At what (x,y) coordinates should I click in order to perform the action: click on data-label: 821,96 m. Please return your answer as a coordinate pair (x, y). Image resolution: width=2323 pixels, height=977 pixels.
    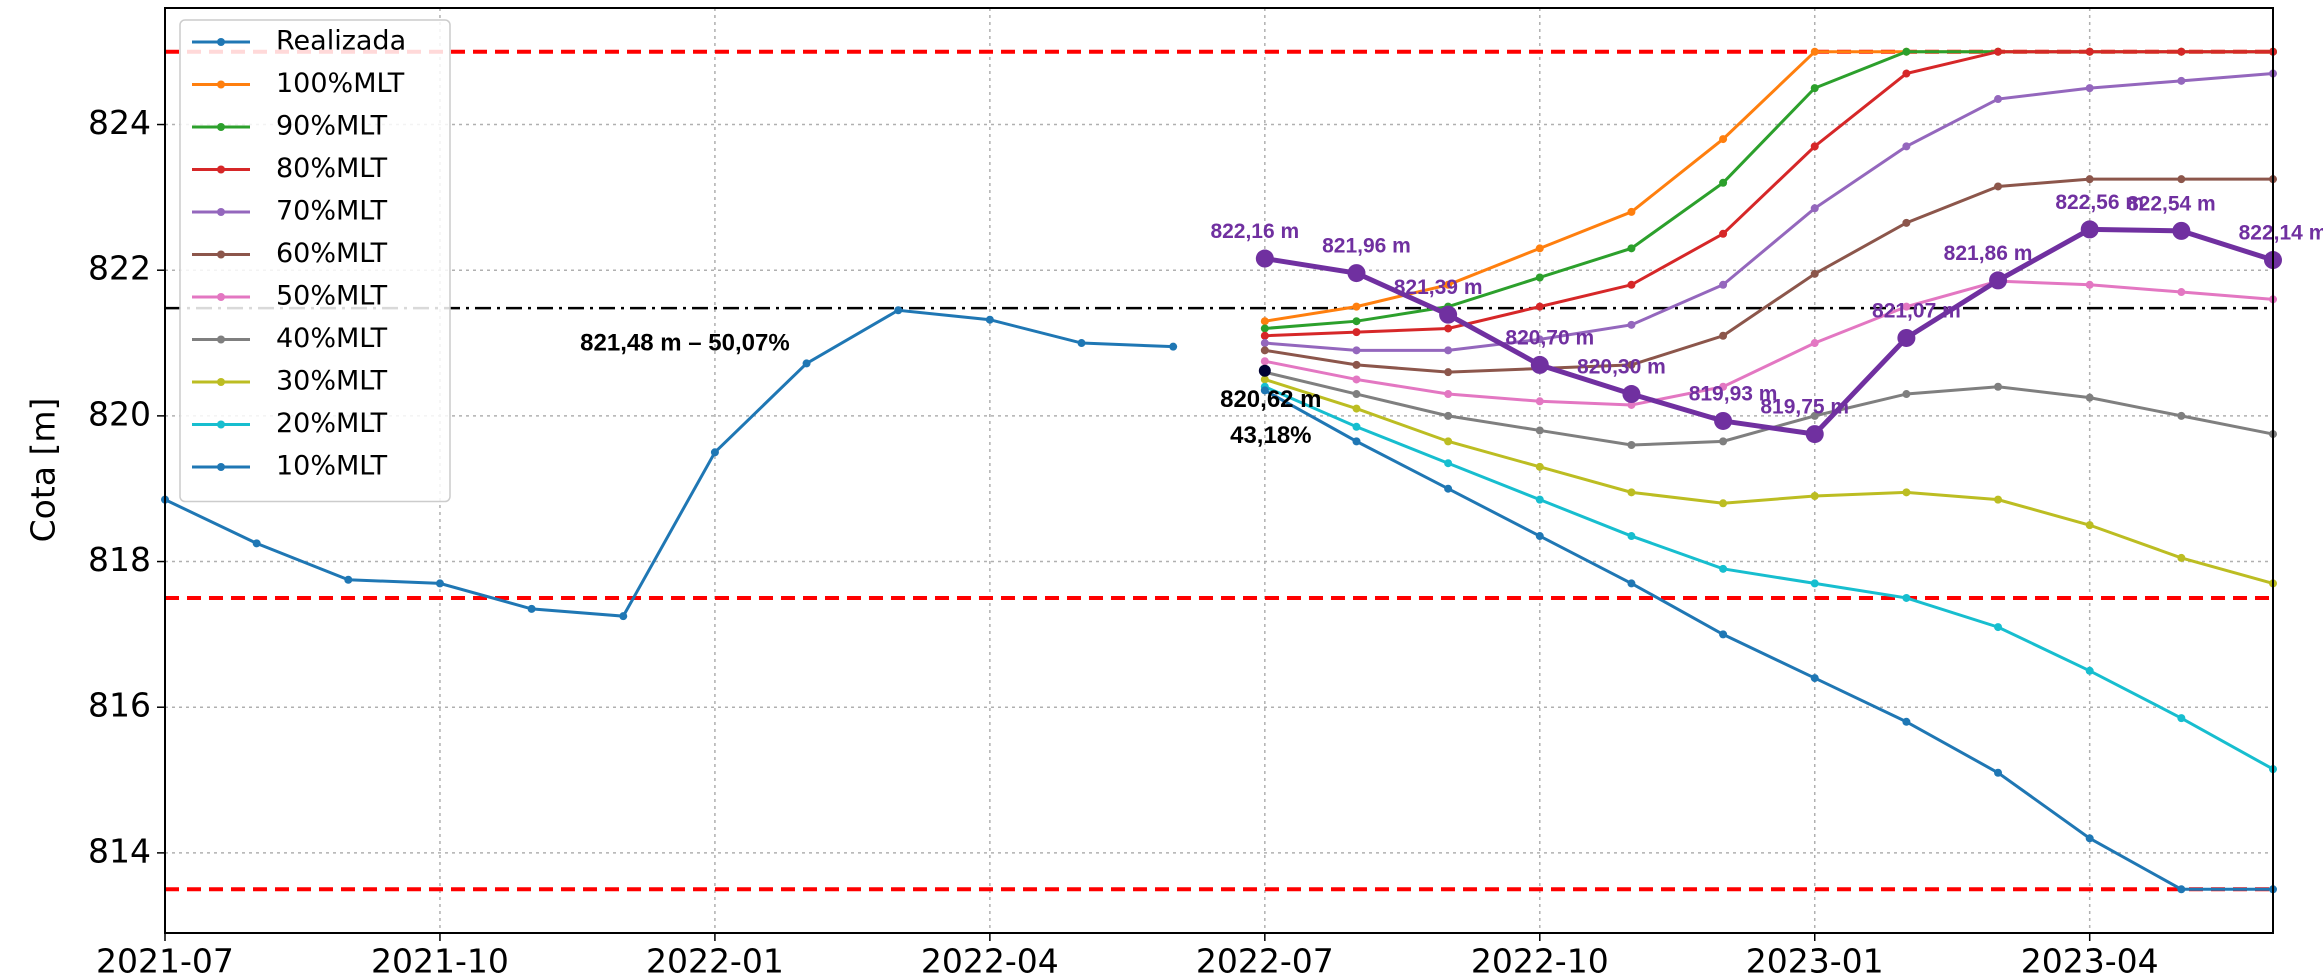
    Looking at the image, I should click on (1366, 246).